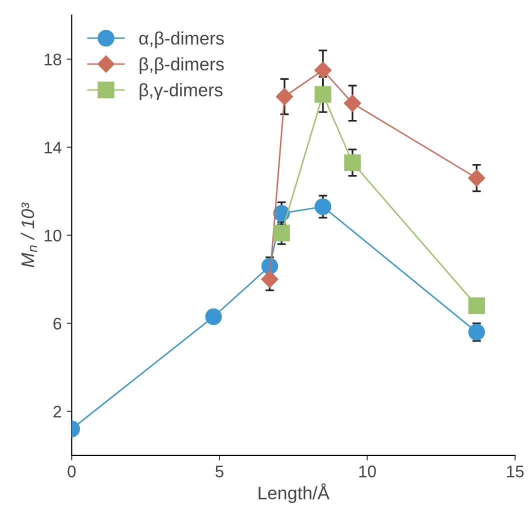  I want to click on x-tick-label: 0, so click(72, 472).